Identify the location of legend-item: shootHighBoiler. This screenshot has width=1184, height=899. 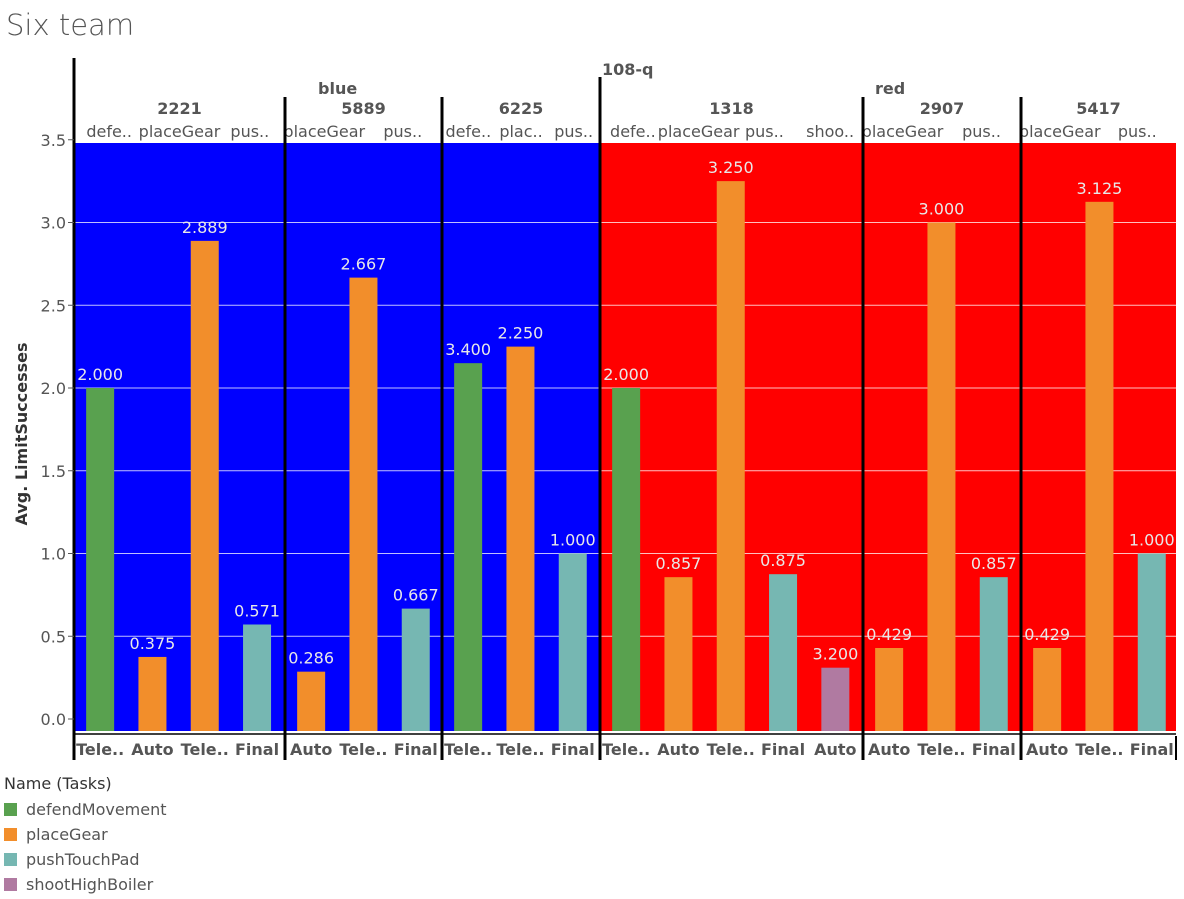
(85, 884).